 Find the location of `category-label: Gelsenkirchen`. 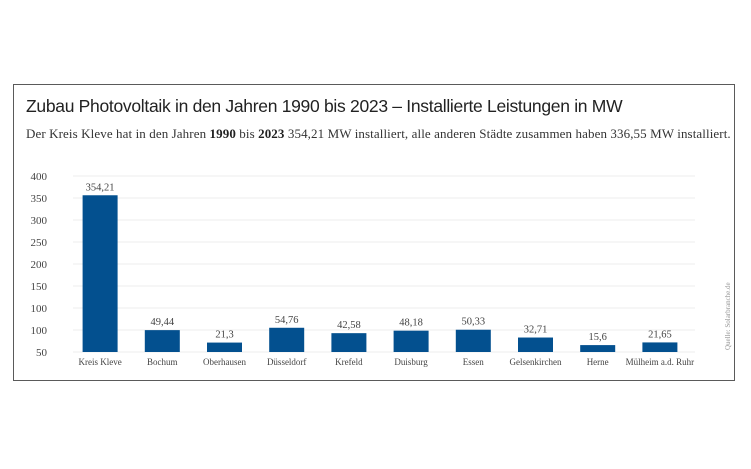

category-label: Gelsenkirchen is located at coordinates (536, 362).